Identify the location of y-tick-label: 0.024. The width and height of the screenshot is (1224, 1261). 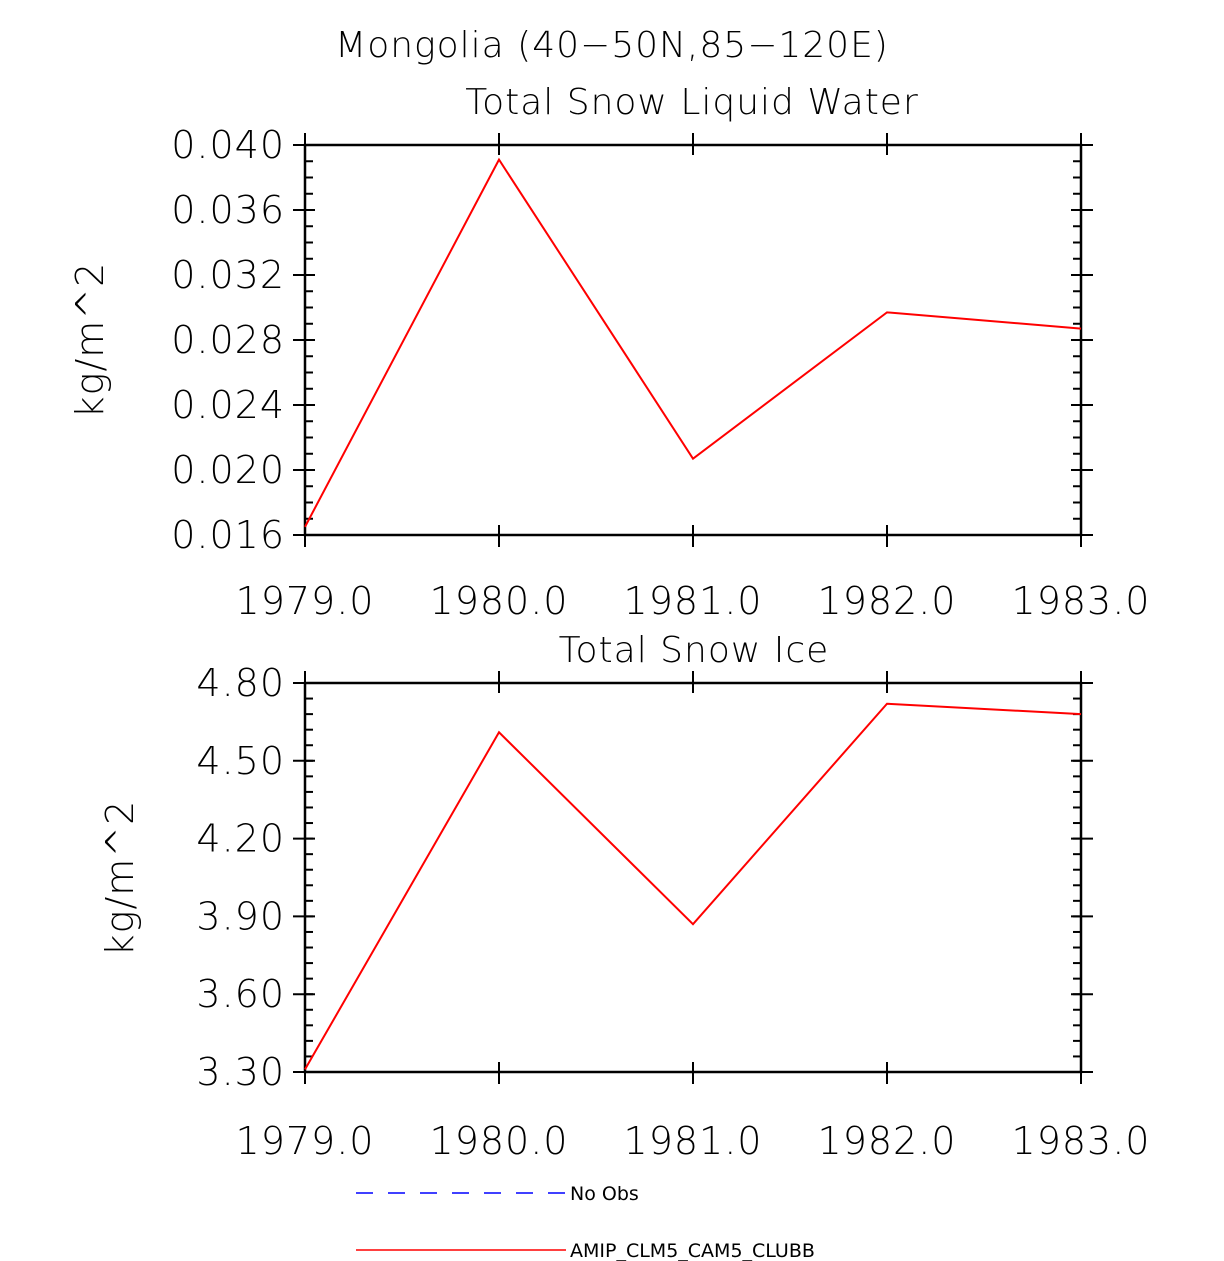
(228, 405).